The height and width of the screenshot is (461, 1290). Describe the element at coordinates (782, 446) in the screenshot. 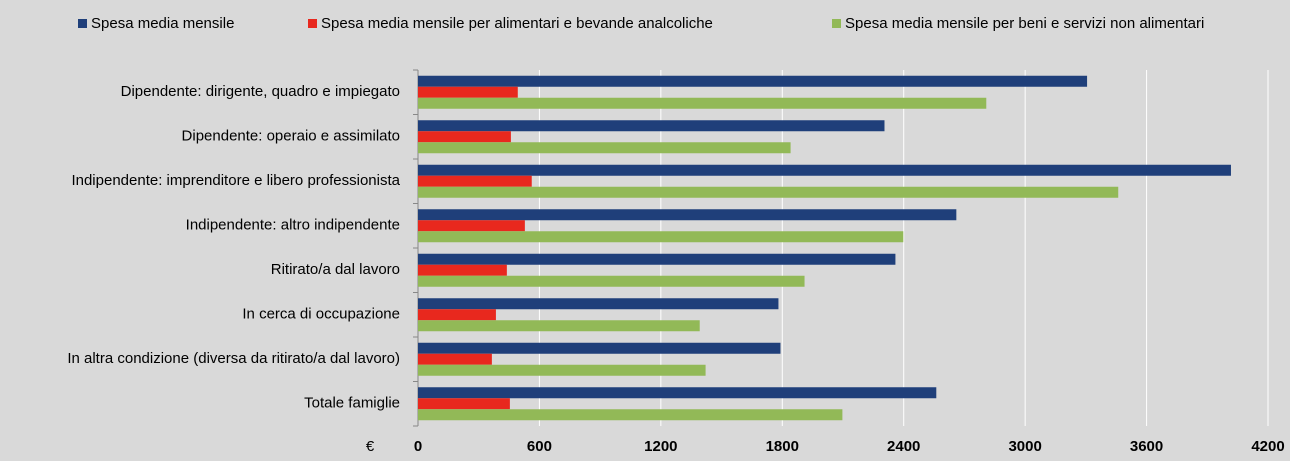

I see `x-tick-label: 1800` at that location.